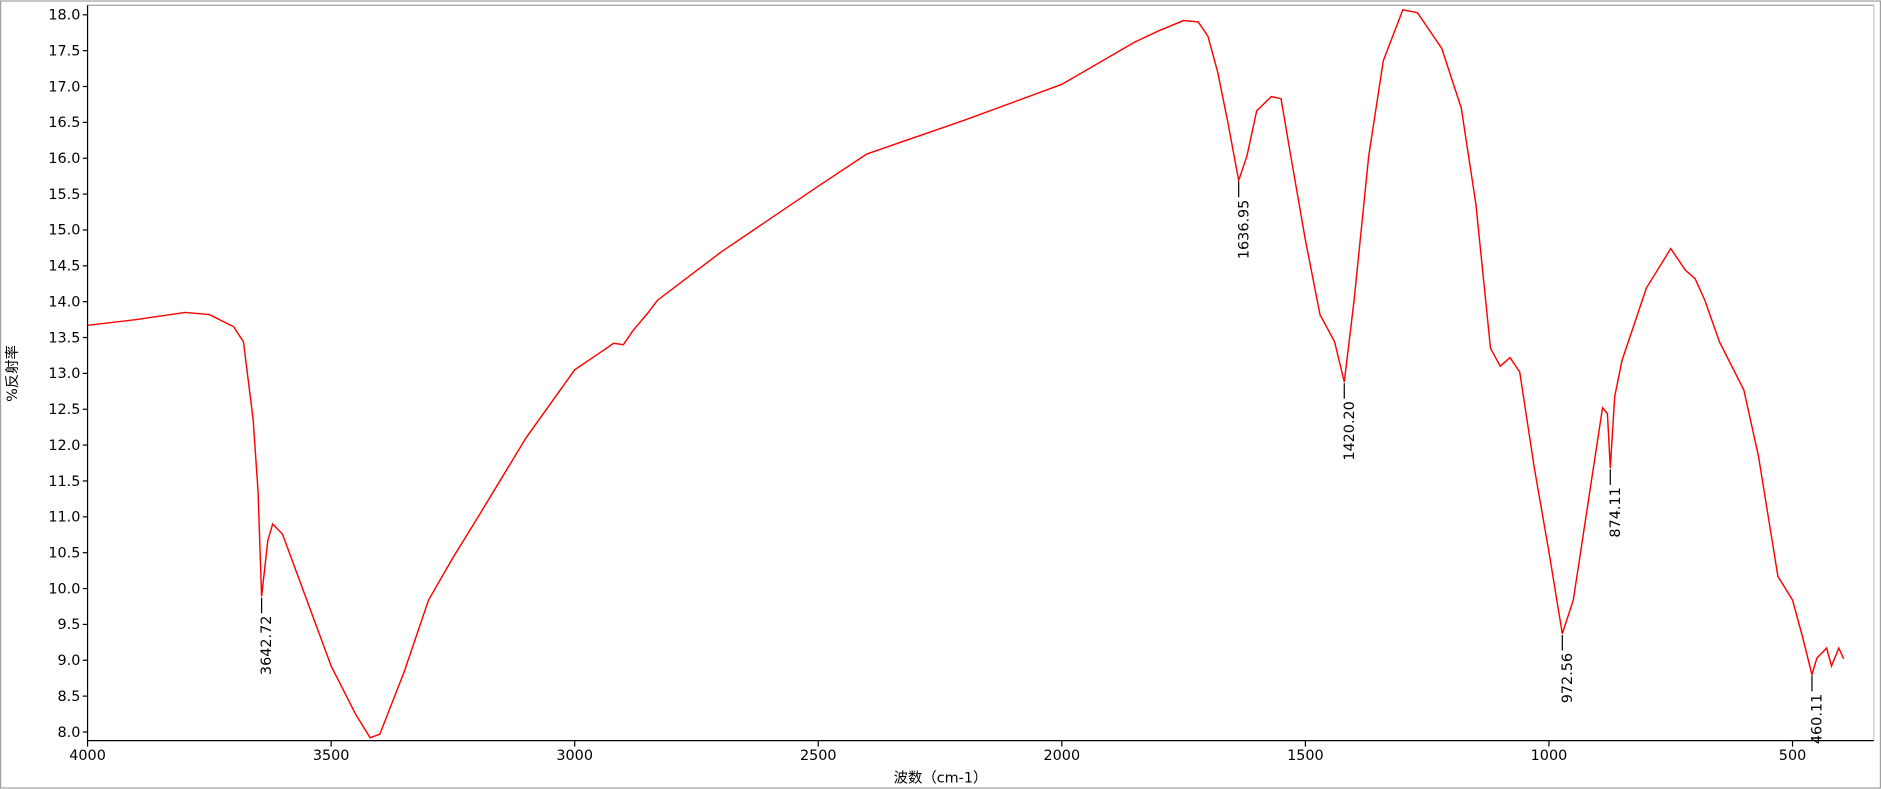  I want to click on y-tick-label: 16.5, so click(64, 123).